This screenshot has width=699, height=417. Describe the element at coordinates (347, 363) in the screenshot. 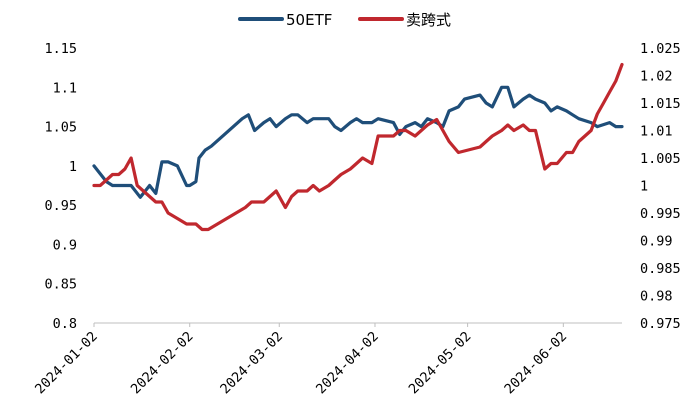

I see `x-tick-label: 2024-04-02` at that location.